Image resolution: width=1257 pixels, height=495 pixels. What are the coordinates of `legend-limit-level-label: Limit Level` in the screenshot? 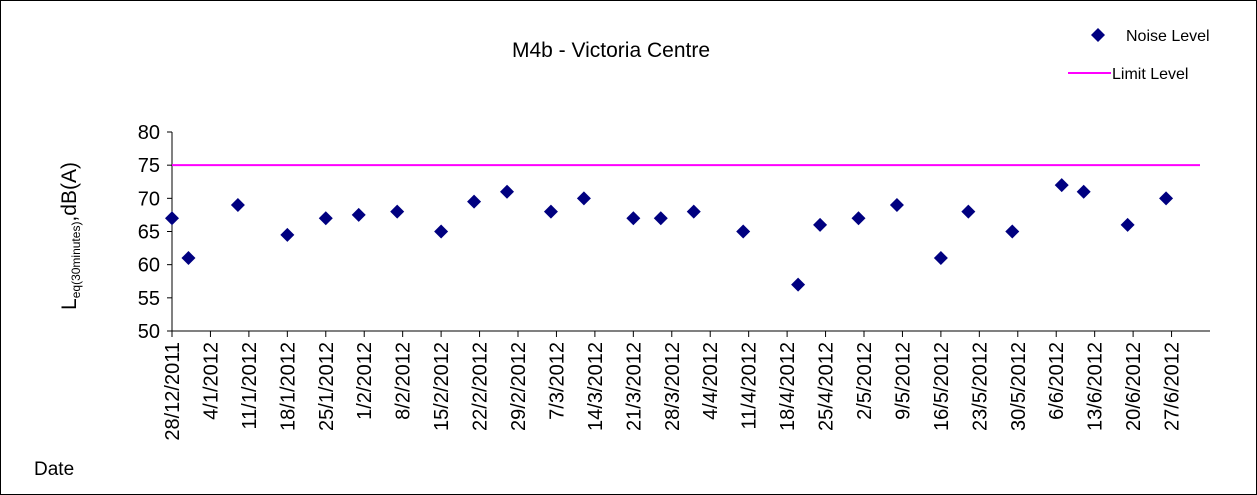 It's located at (1150, 74).